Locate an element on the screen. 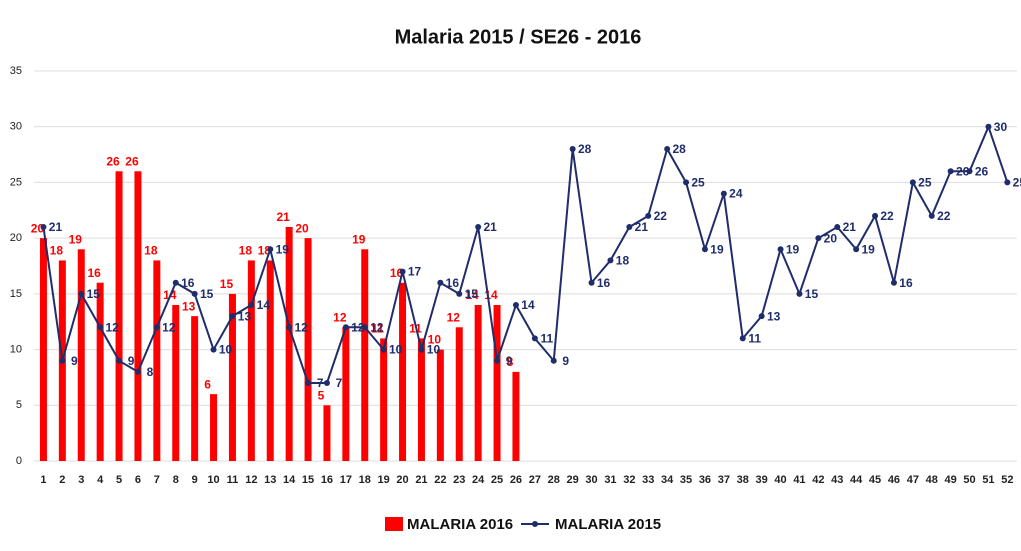  x-tick-label: 13 is located at coordinates (270, 480).